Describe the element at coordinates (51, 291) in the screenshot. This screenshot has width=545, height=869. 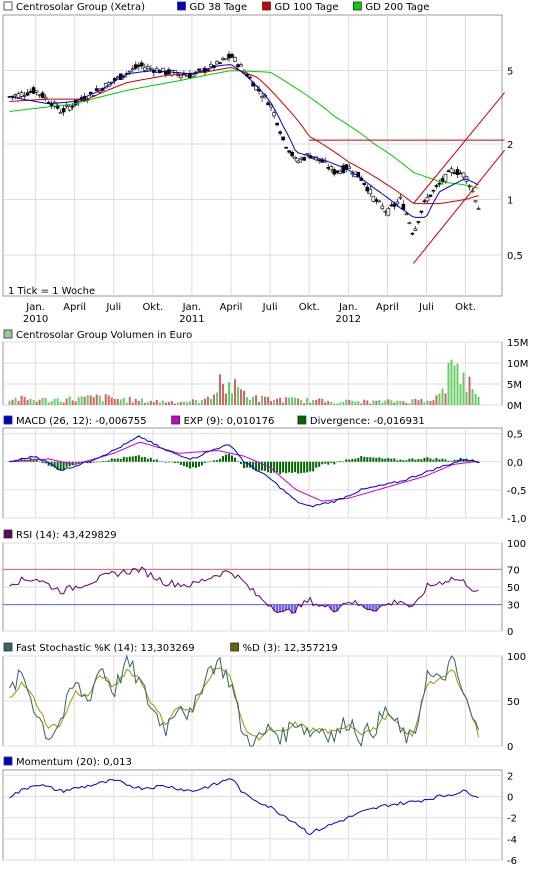
I see `tick-note: 1 Tick = 1 Woche` at that location.